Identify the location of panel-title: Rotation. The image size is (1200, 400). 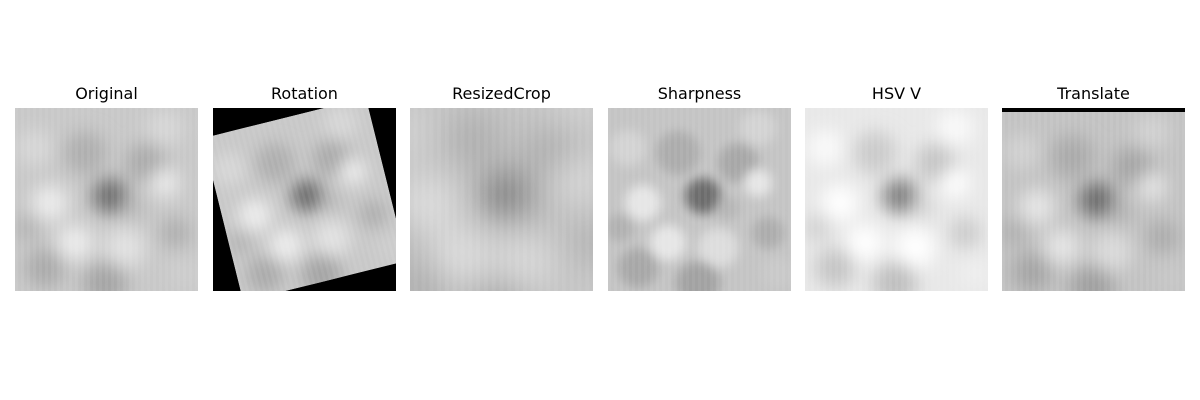
(304, 93).